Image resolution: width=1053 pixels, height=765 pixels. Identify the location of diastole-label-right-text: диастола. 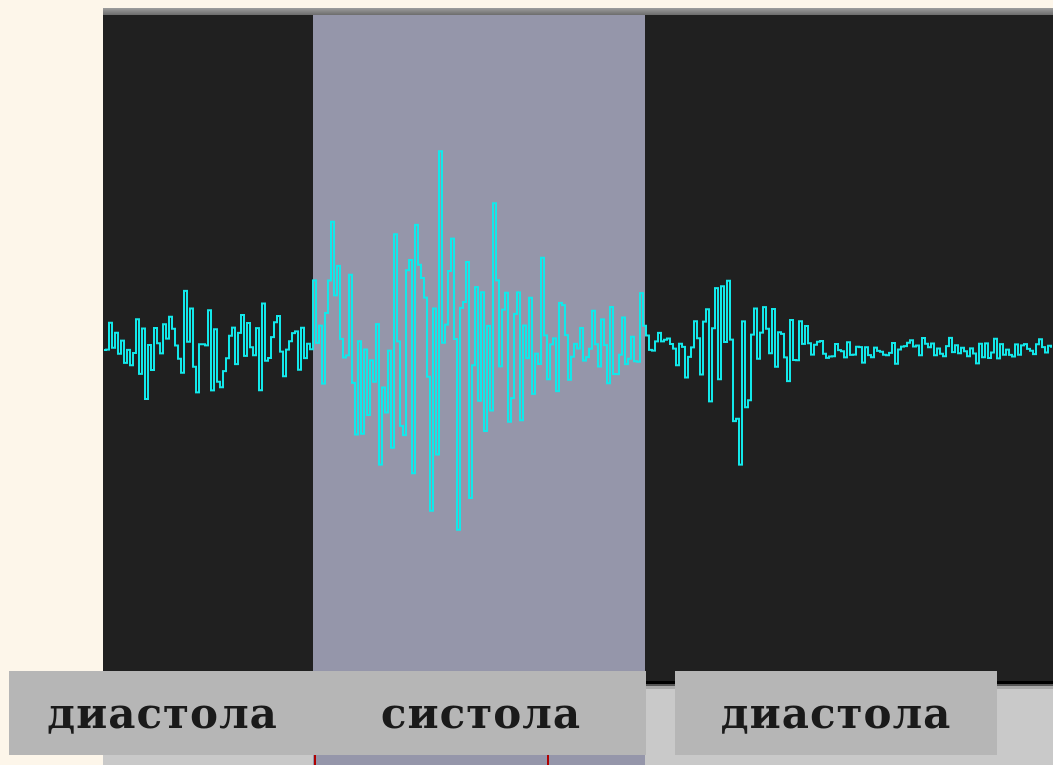
(836, 713).